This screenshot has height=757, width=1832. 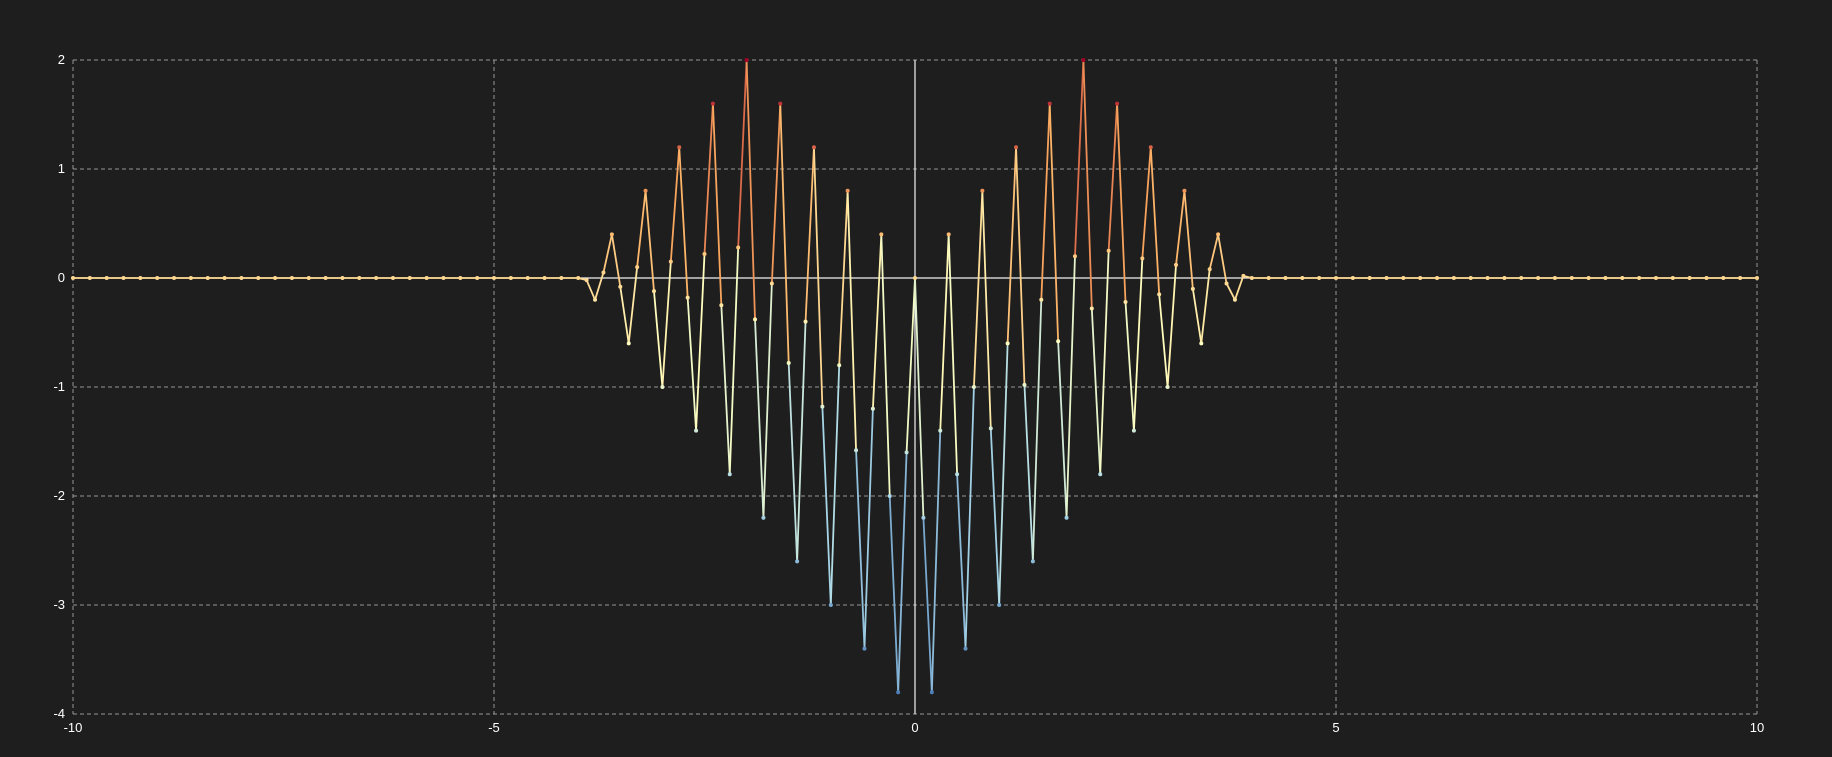 I want to click on y-tick-label: -4, so click(x=59, y=713).